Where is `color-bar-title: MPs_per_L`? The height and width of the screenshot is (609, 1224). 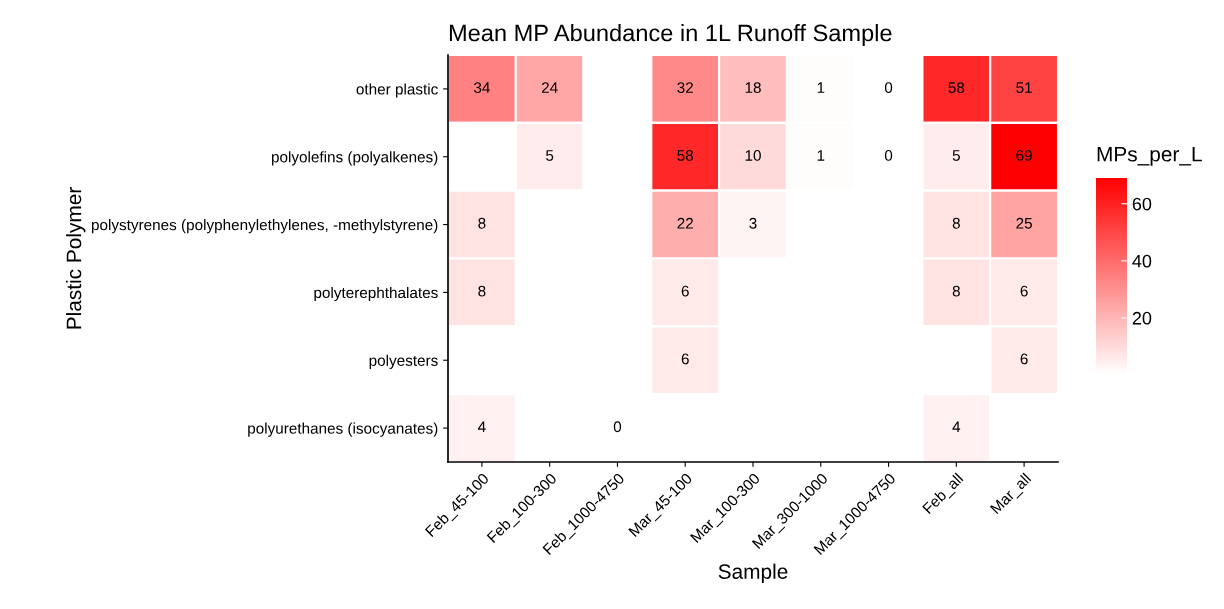
color-bar-title: MPs_per_L is located at coordinates (1149, 156).